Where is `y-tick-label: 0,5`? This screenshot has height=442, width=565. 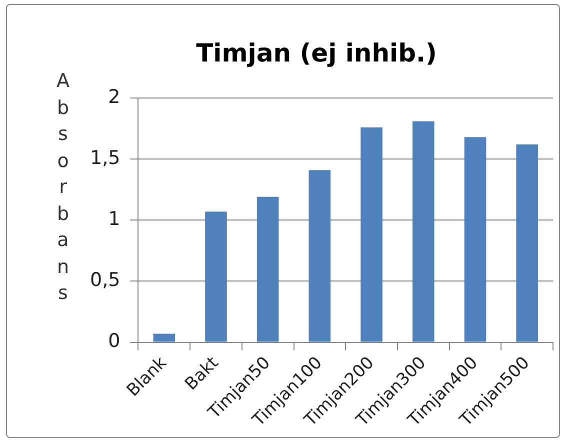 y-tick-label: 0,5 is located at coordinates (105, 280).